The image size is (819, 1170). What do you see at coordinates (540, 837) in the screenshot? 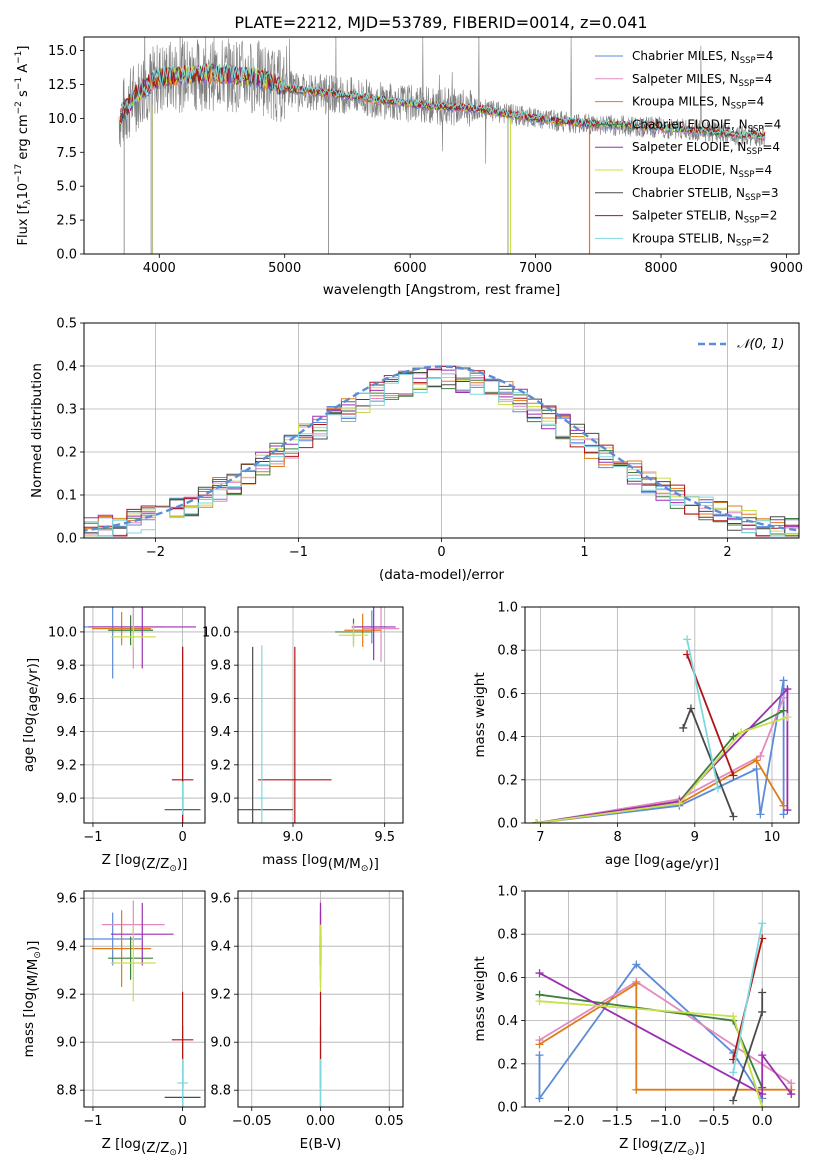
I see `x-tick-label-4-0: 7` at bounding box center [540, 837].